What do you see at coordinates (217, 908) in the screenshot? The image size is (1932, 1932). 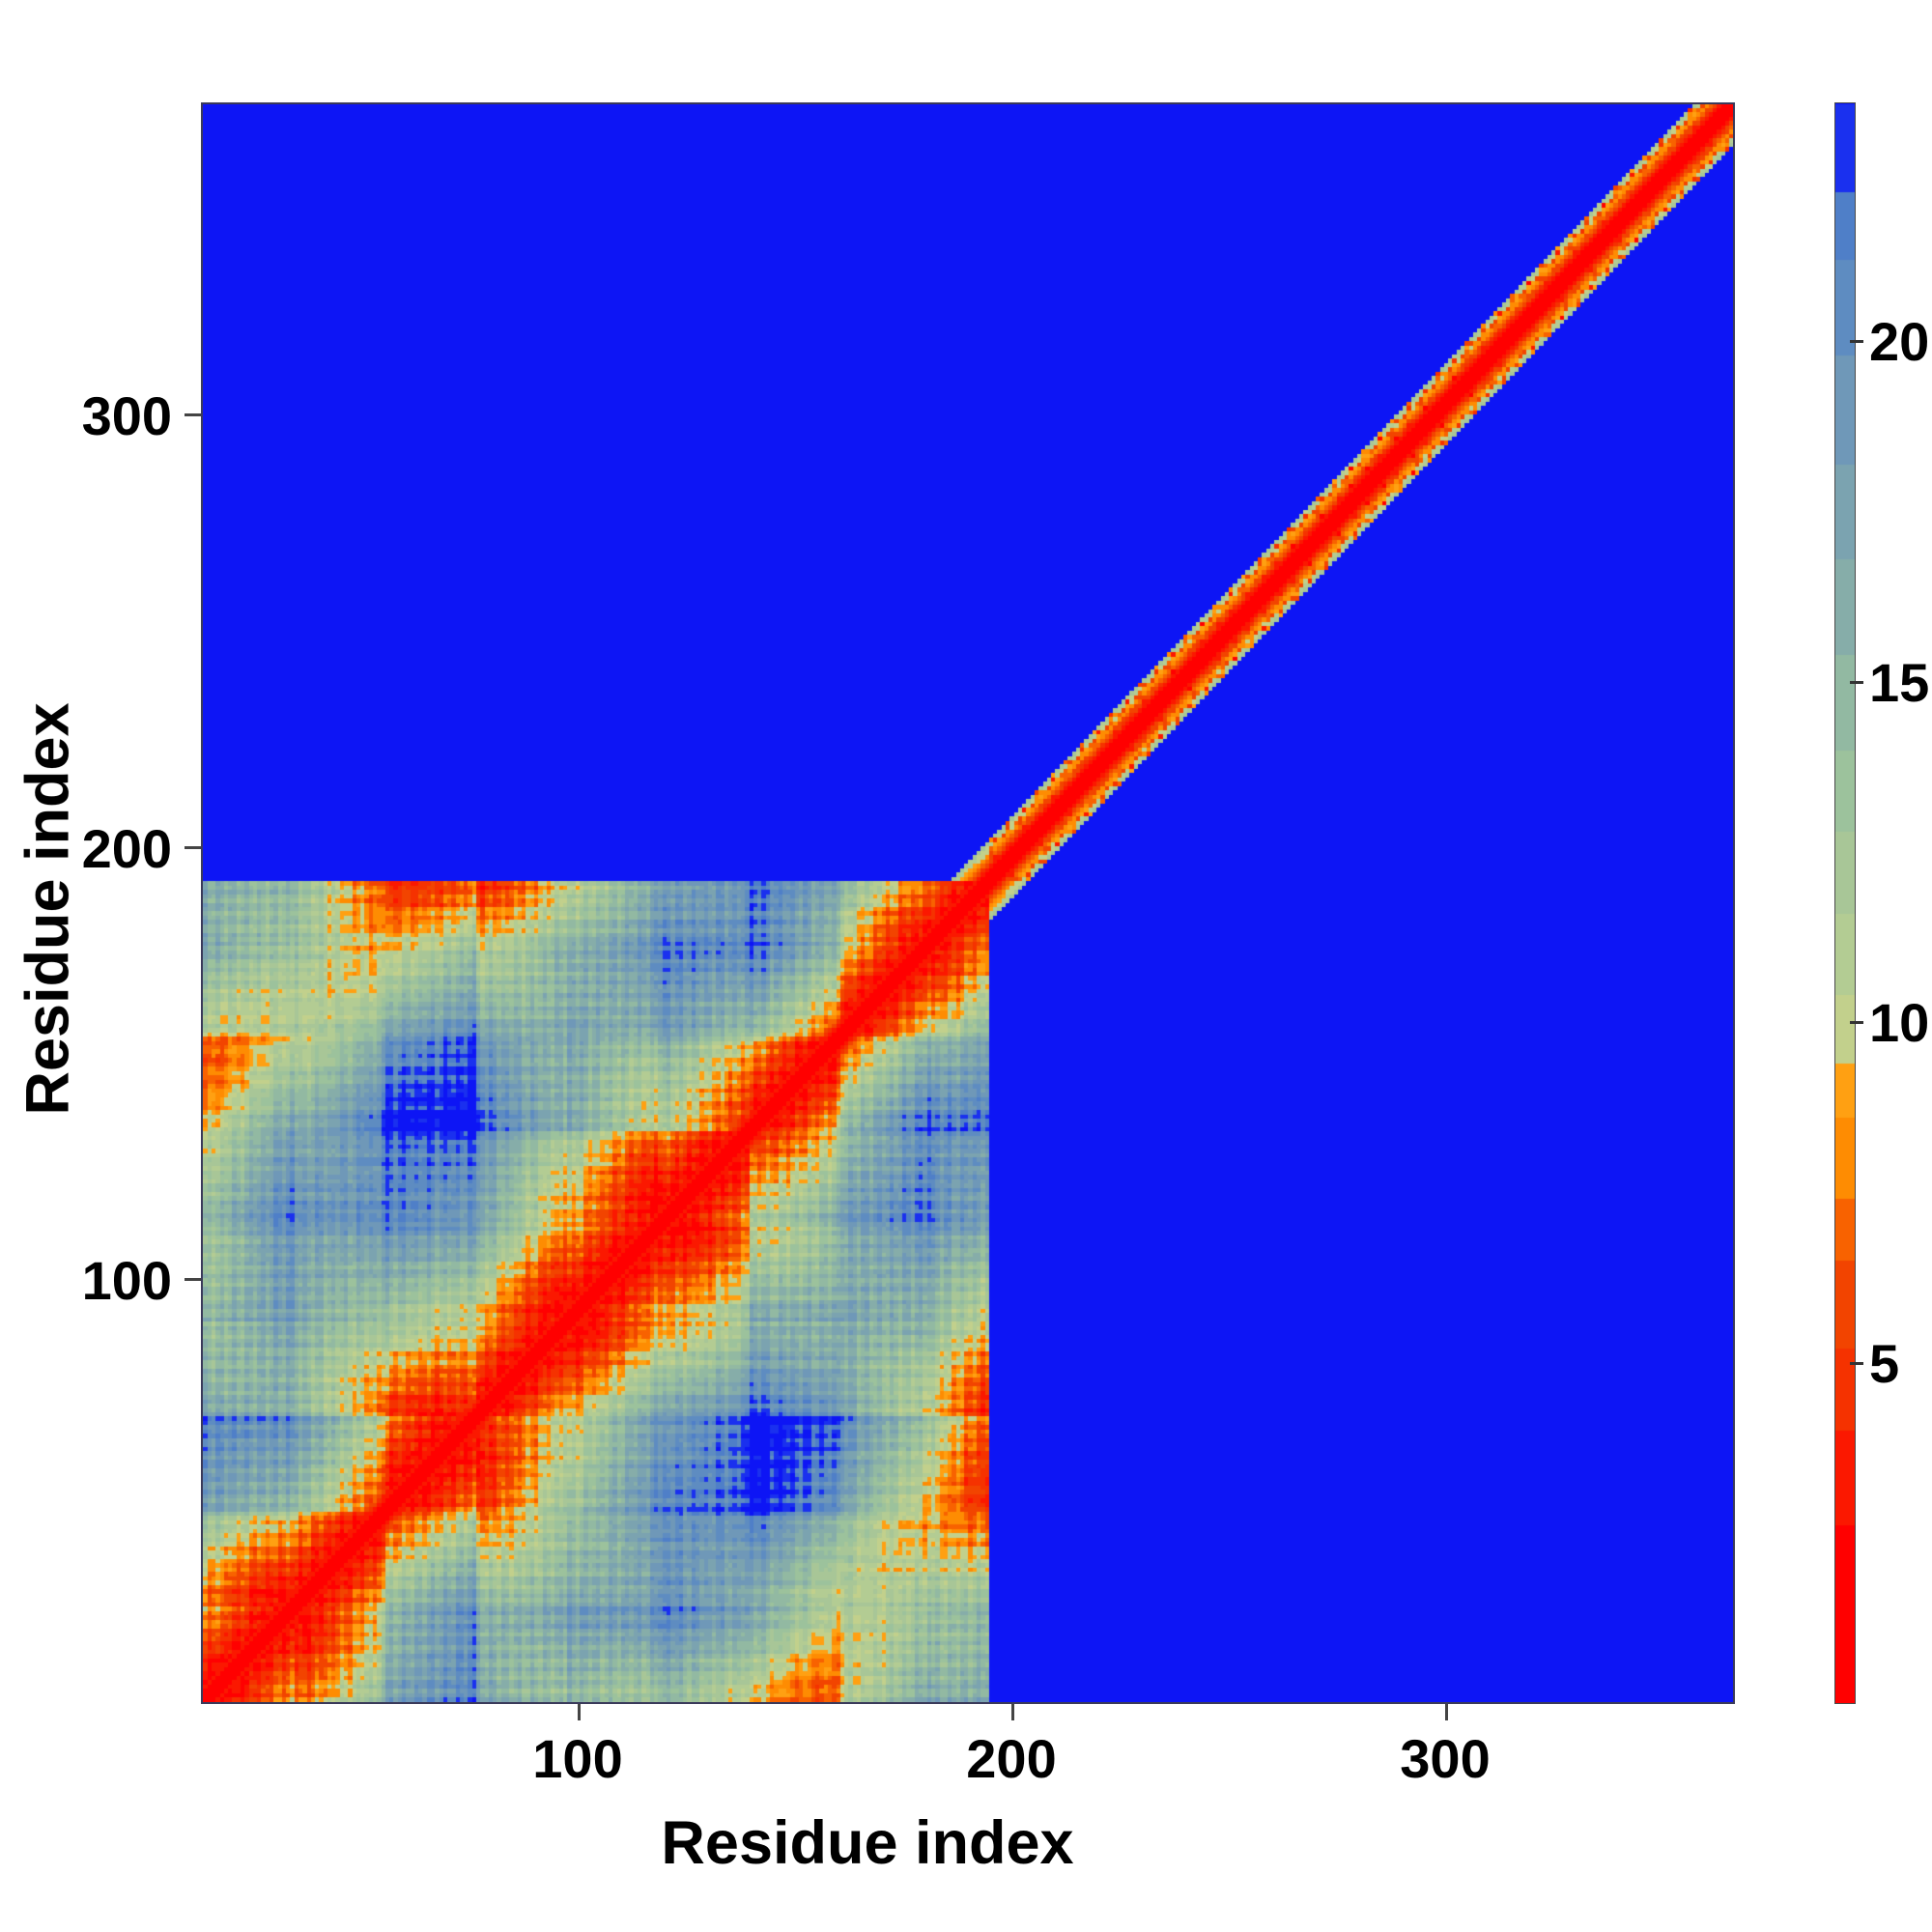 I see `y-axis-label-wrap: Residue index` at bounding box center [217, 908].